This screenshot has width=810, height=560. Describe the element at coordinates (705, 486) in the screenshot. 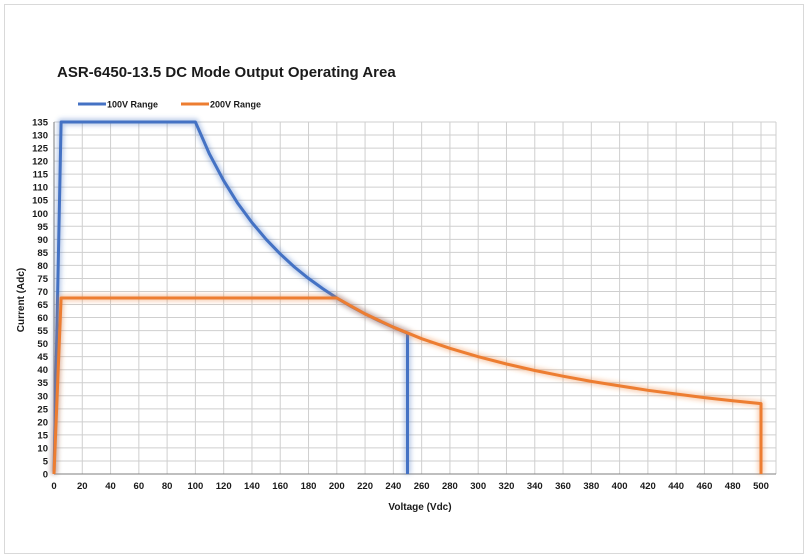

I see `x-tick-label: 460` at that location.